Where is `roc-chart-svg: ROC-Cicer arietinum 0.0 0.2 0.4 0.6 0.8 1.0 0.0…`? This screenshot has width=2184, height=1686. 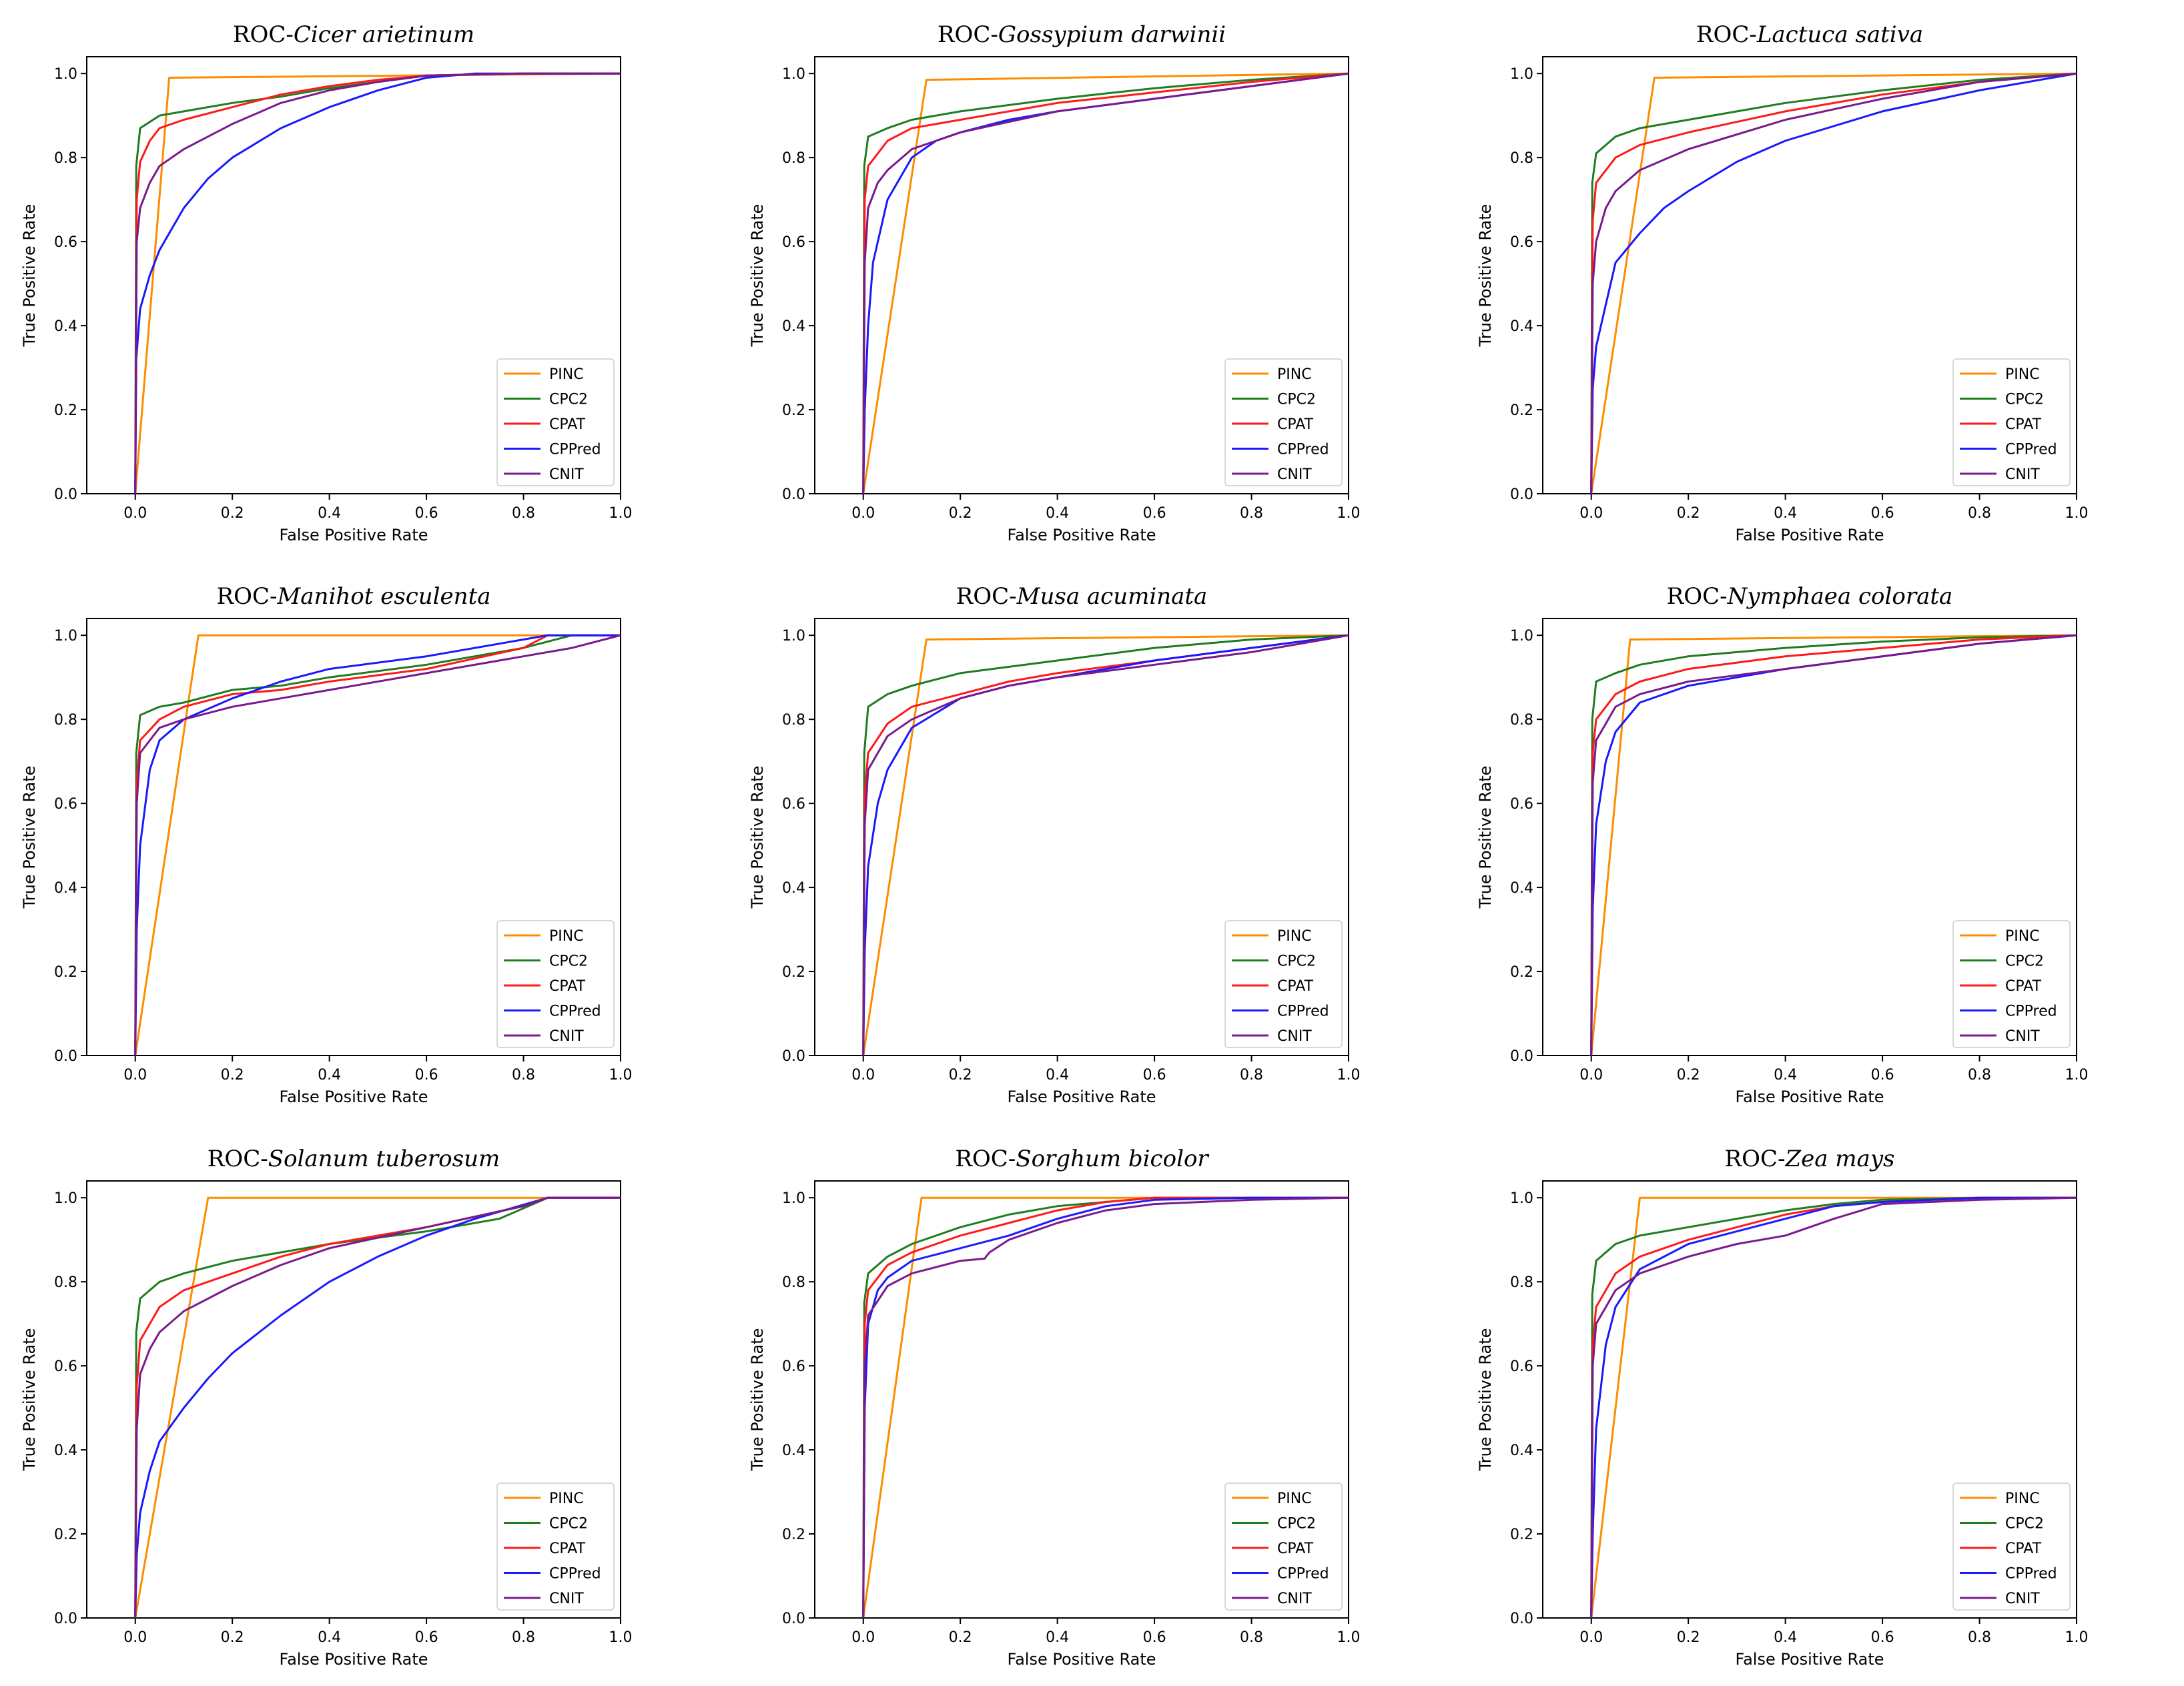 roc-chart-svg: ROC-Cicer arietinum 0.0 0.2 0.4 0.6 0.8 1.0 0.0… is located at coordinates (326, 282).